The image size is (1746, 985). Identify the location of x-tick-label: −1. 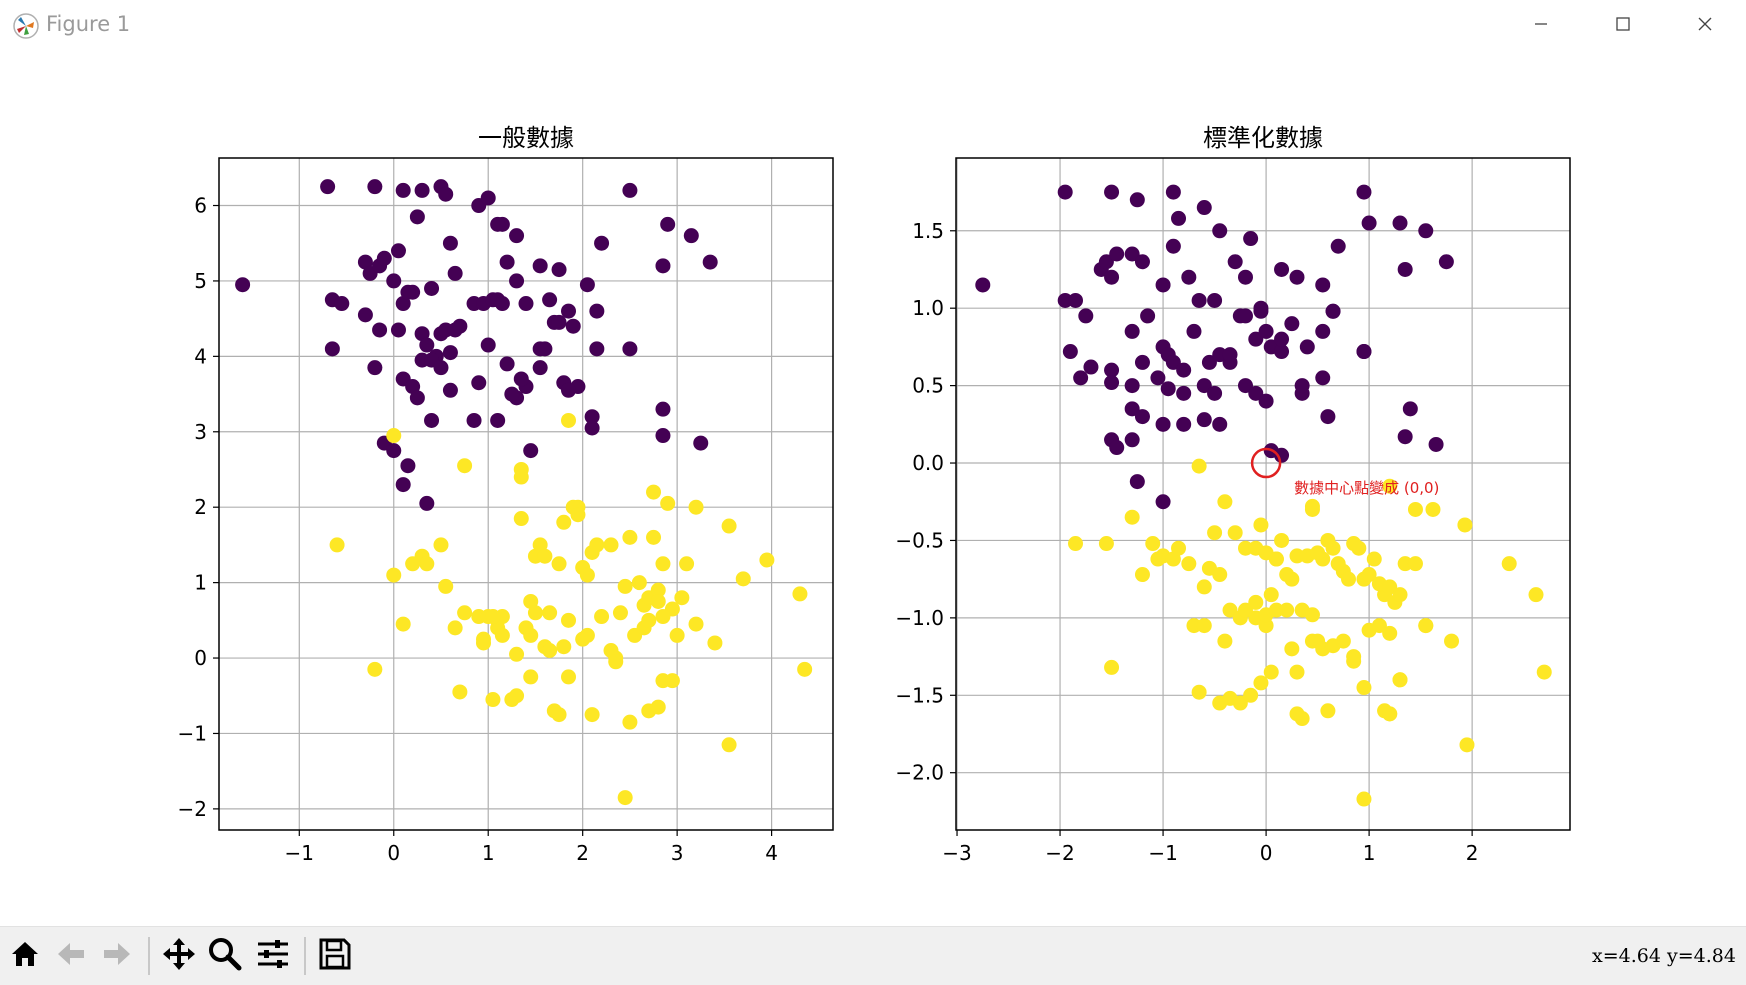
(1162, 853).